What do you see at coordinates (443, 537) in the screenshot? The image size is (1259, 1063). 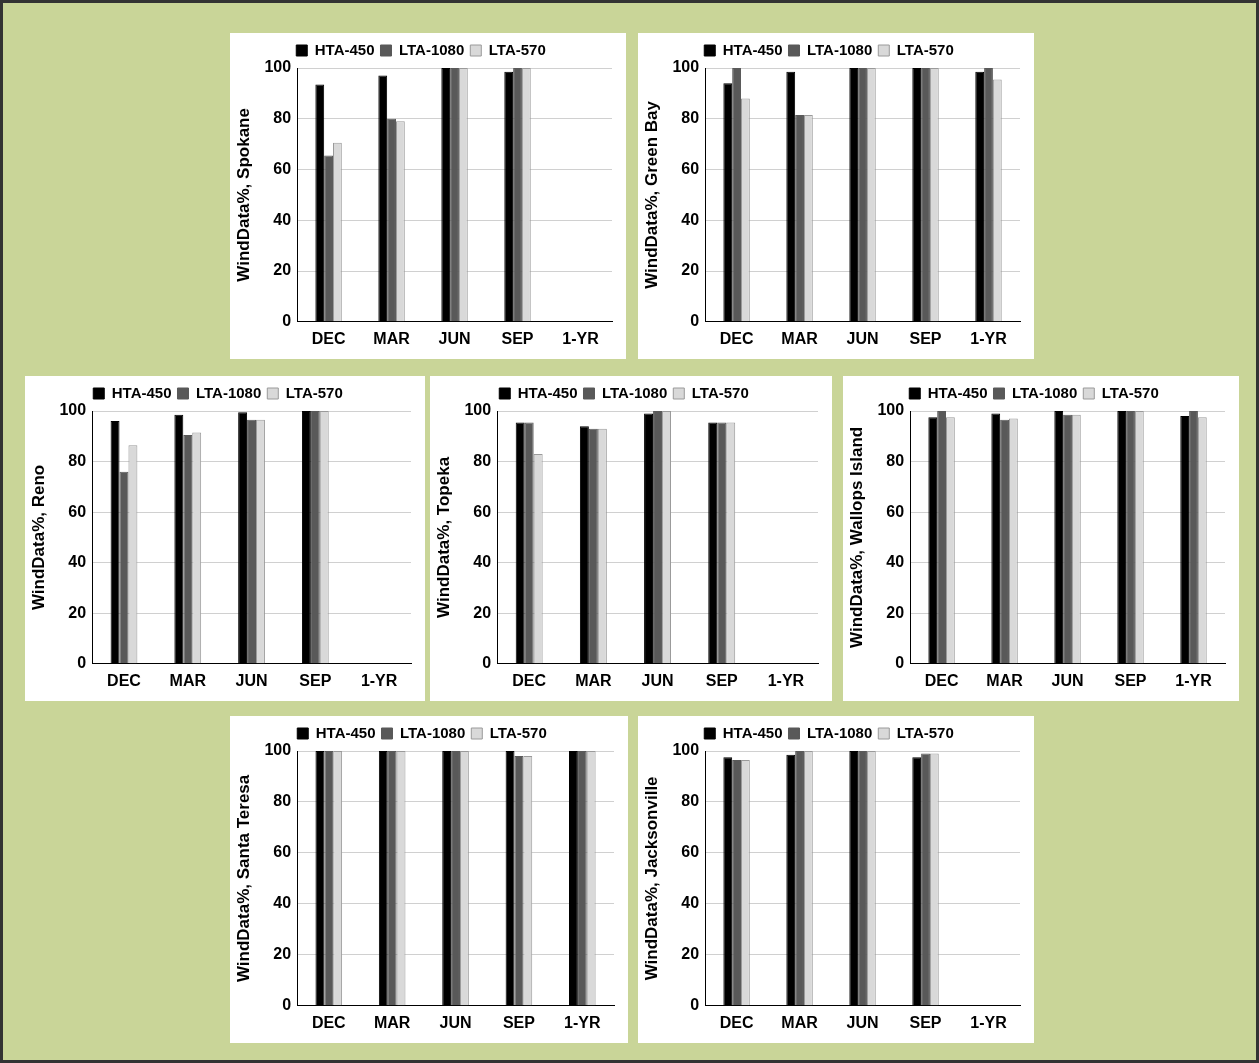 I see `y-axis-title: WindData%, Topeka` at bounding box center [443, 537].